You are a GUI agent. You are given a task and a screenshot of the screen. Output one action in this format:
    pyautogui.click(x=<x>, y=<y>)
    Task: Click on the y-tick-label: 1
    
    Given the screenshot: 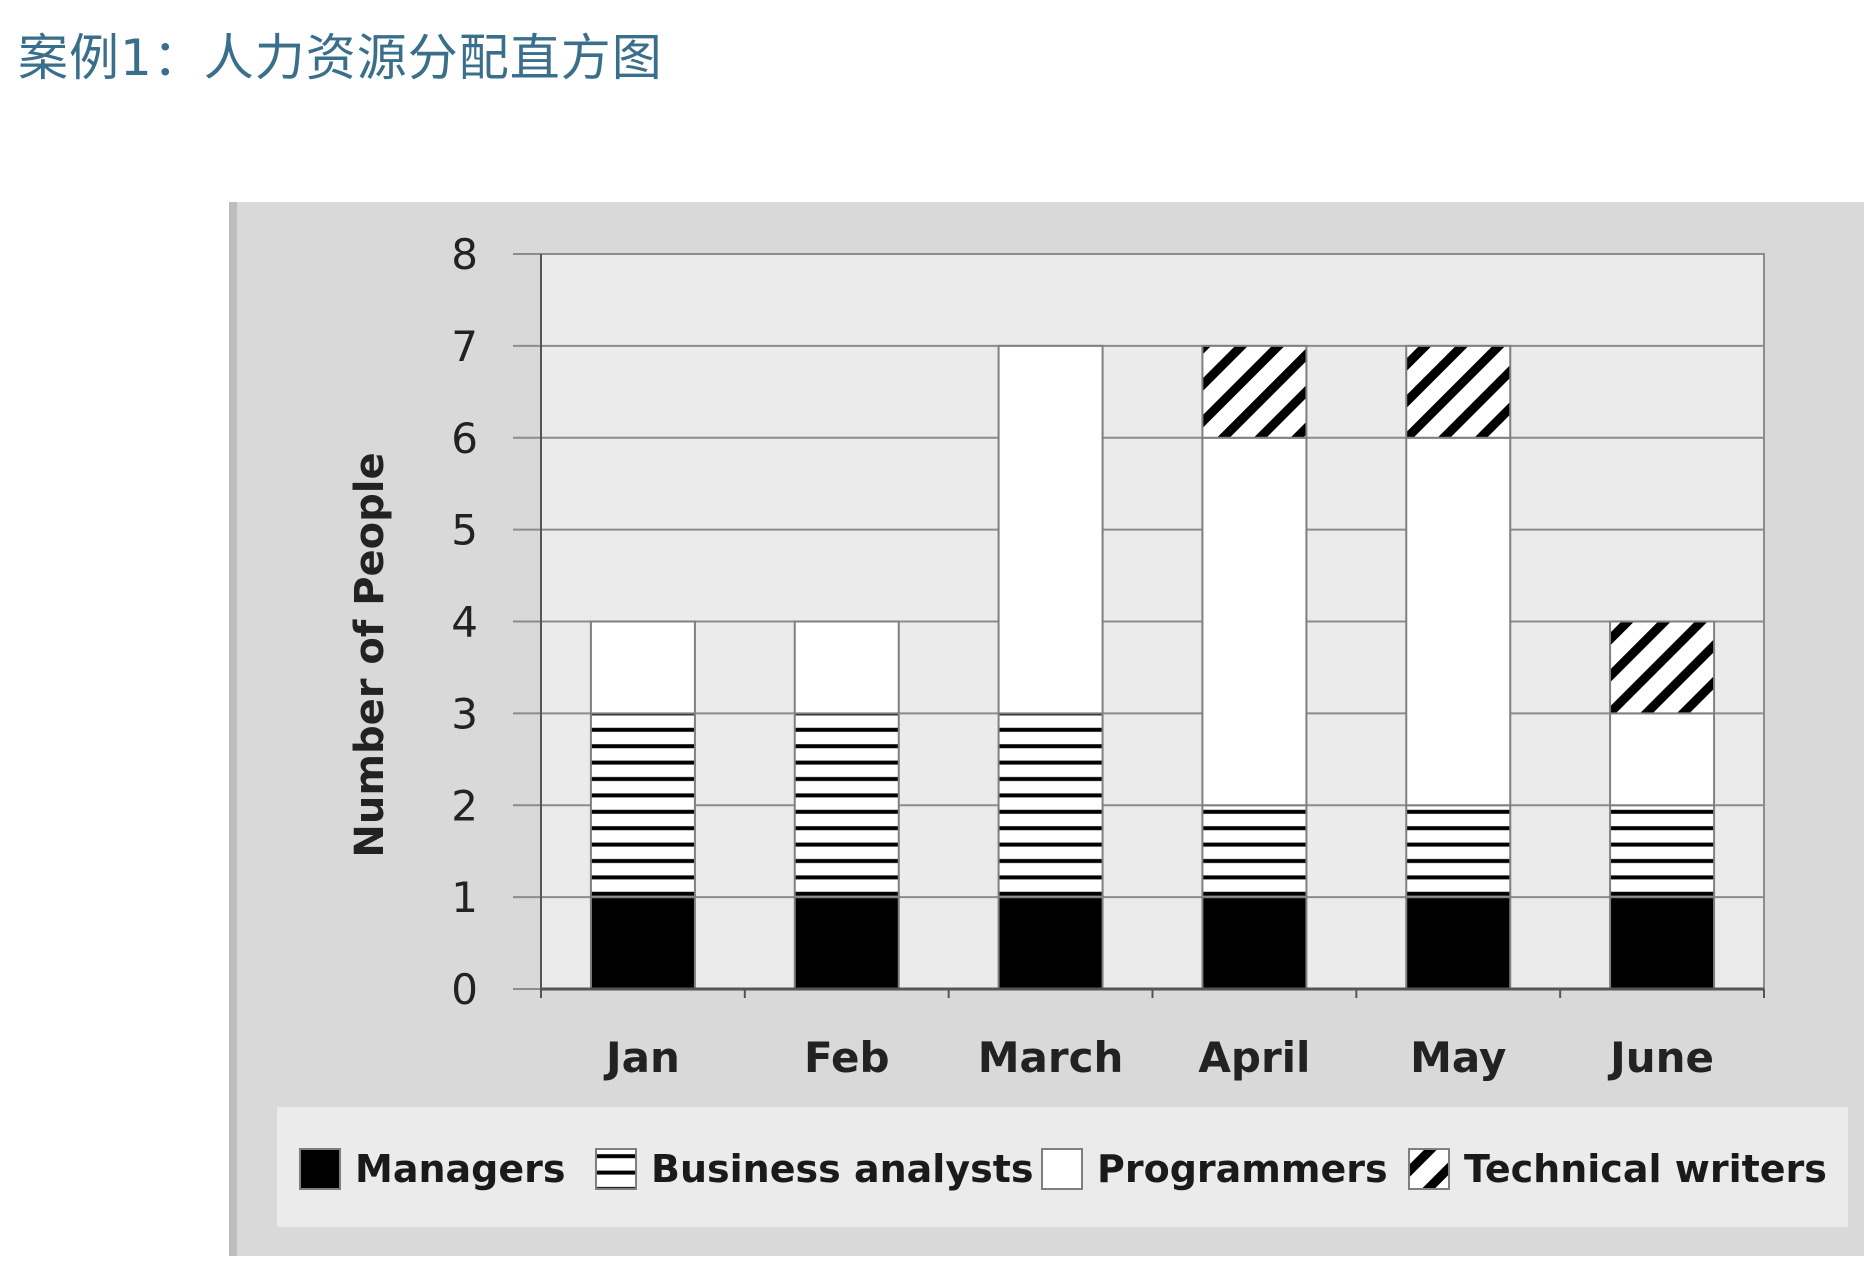 What is the action you would take?
    pyautogui.click(x=464, y=897)
    